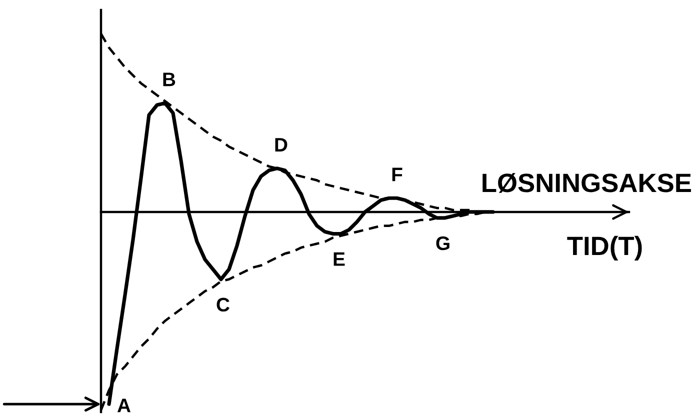  I want to click on annotation: B, so click(169, 79).